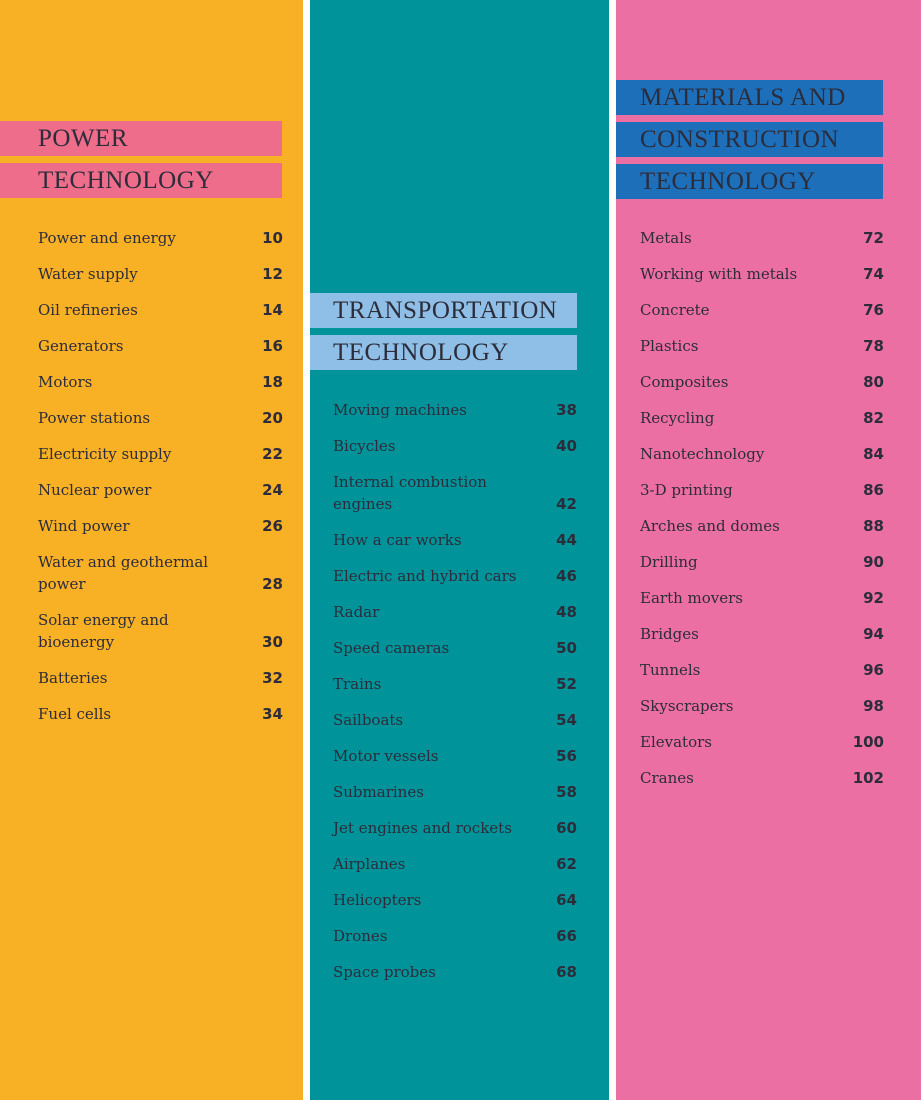 The image size is (921, 1100). Describe the element at coordinates (566, 936) in the screenshot. I see `page-number: 66` at that location.